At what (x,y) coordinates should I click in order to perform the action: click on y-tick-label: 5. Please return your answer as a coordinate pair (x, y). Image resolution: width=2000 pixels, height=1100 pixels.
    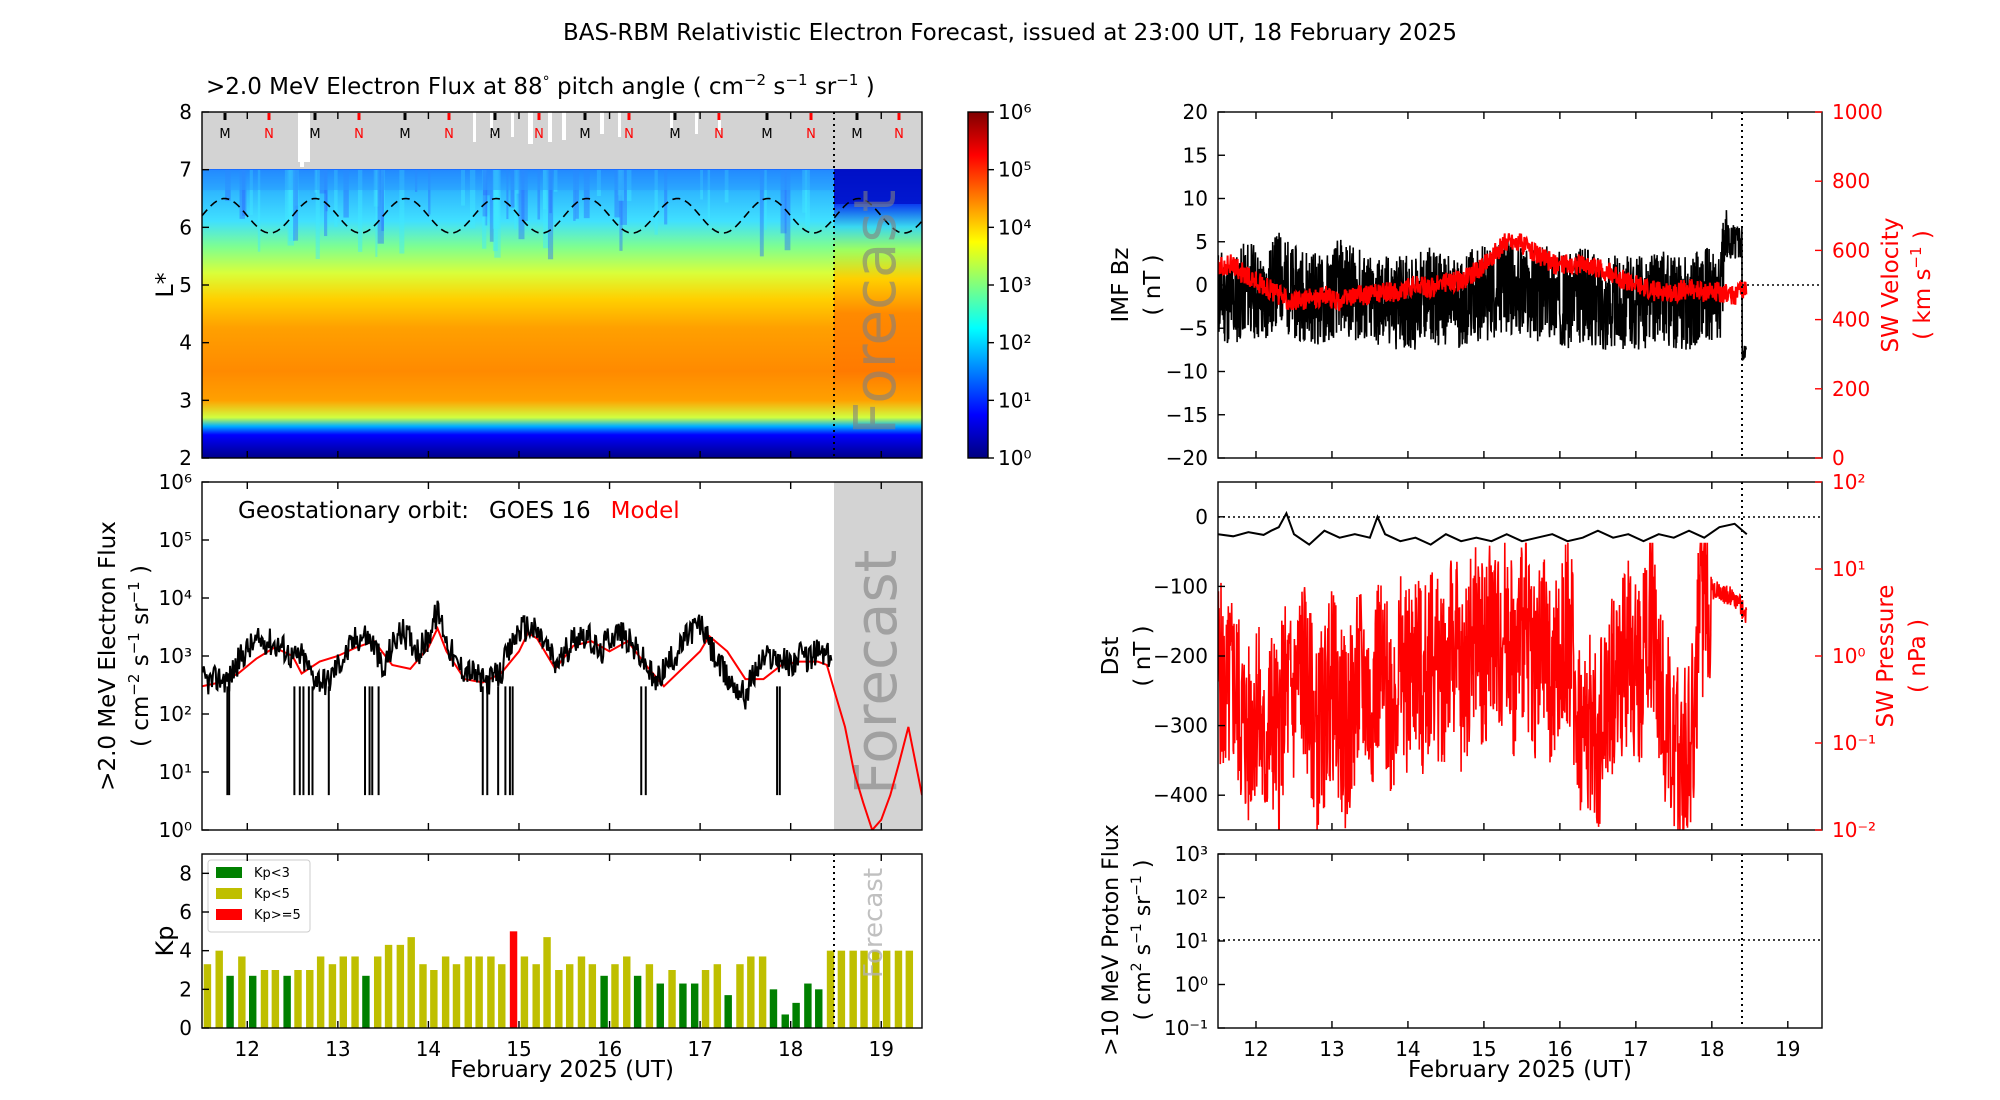
    Looking at the image, I should click on (185, 285).